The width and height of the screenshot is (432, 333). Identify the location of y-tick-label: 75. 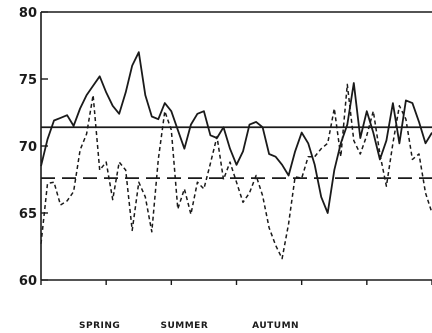
(28, 80).